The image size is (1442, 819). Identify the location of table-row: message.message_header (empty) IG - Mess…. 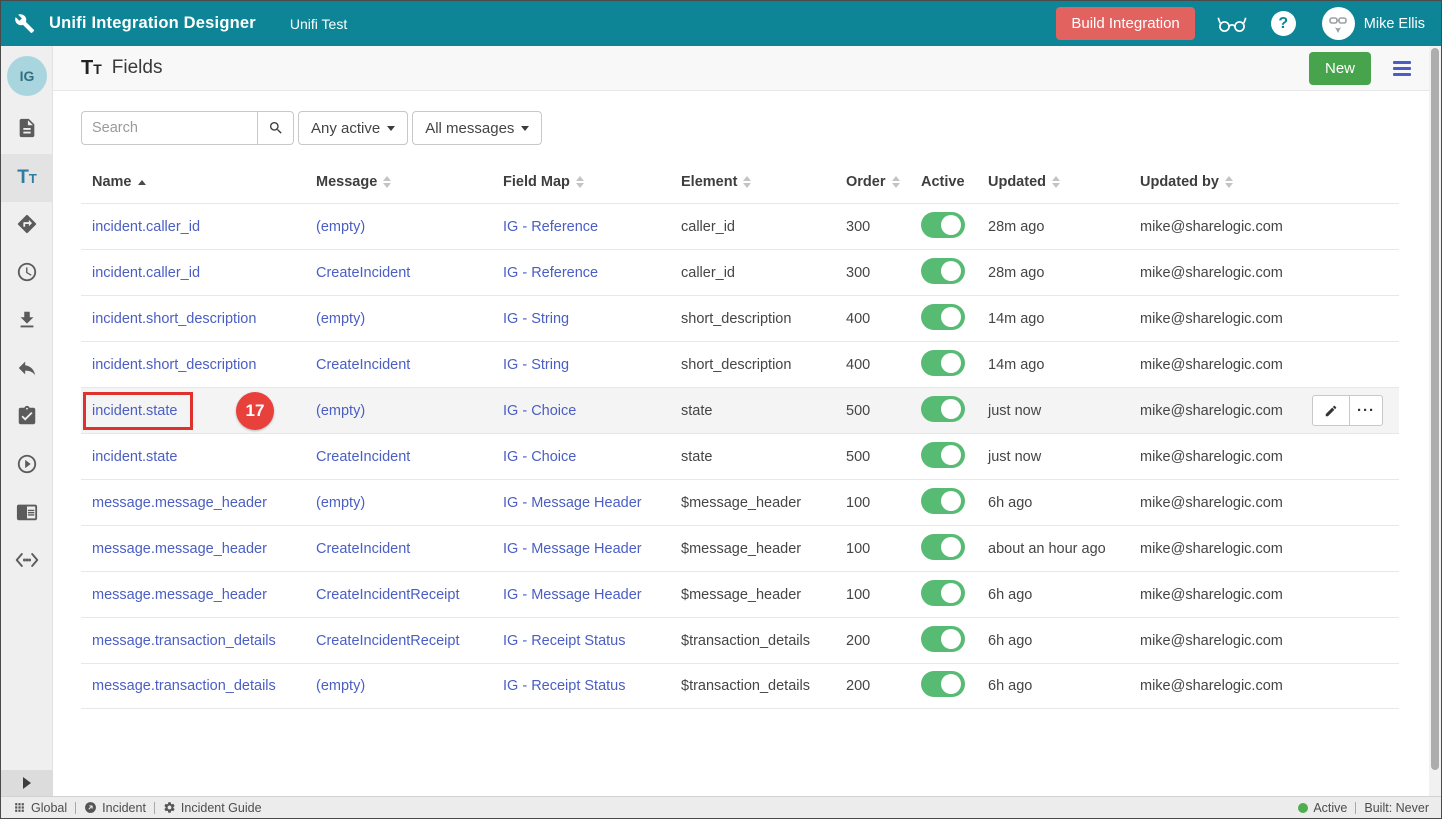
(740, 502).